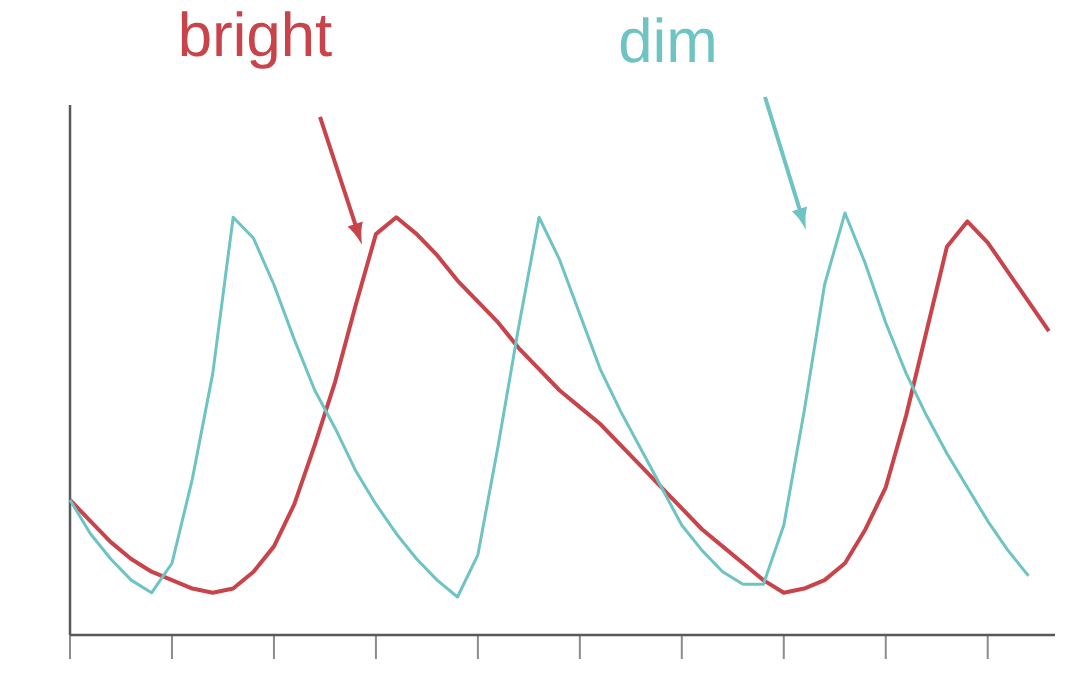  I want to click on text: bright, so click(256, 40).